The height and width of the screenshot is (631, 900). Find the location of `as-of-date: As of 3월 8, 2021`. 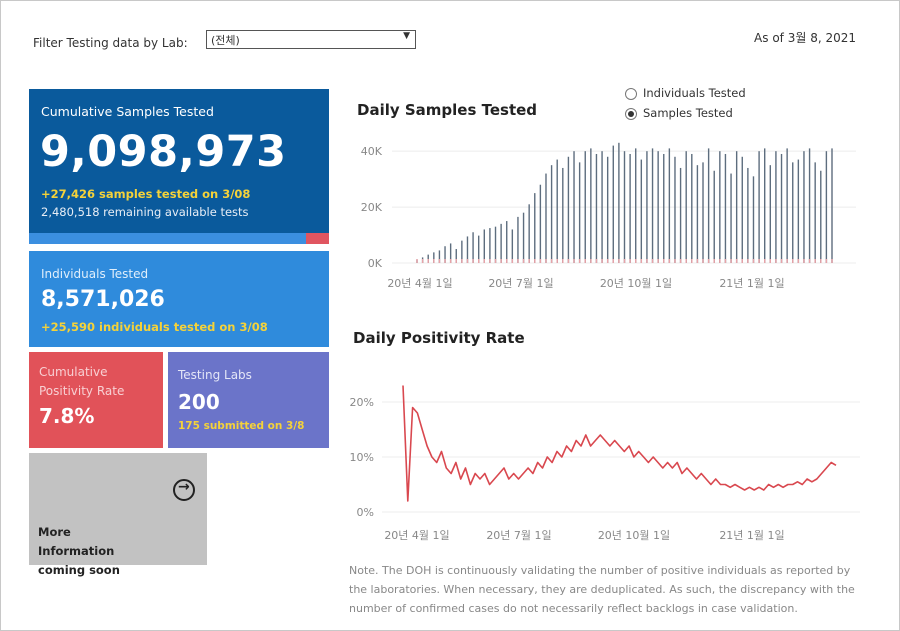

as-of-date: As of 3월 8, 2021 is located at coordinates (805, 38).